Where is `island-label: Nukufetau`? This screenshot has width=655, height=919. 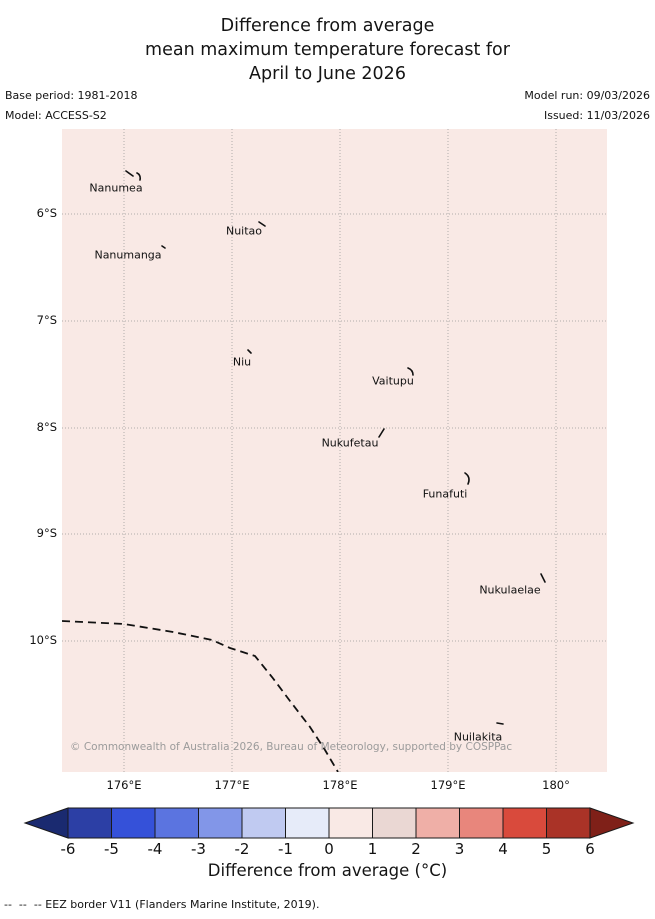
island-label: Nukufetau is located at coordinates (350, 443).